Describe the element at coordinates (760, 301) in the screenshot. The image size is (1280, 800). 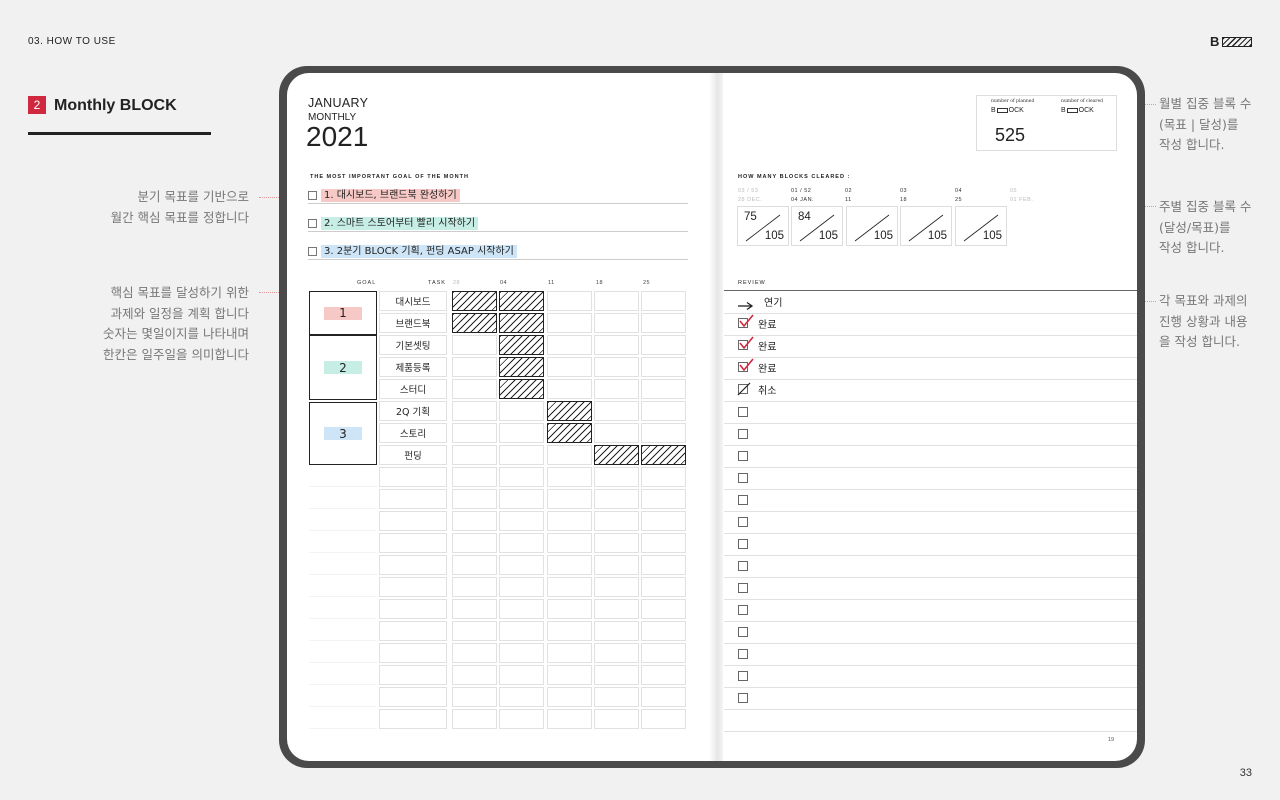
I see `review-row: 연기` at that location.